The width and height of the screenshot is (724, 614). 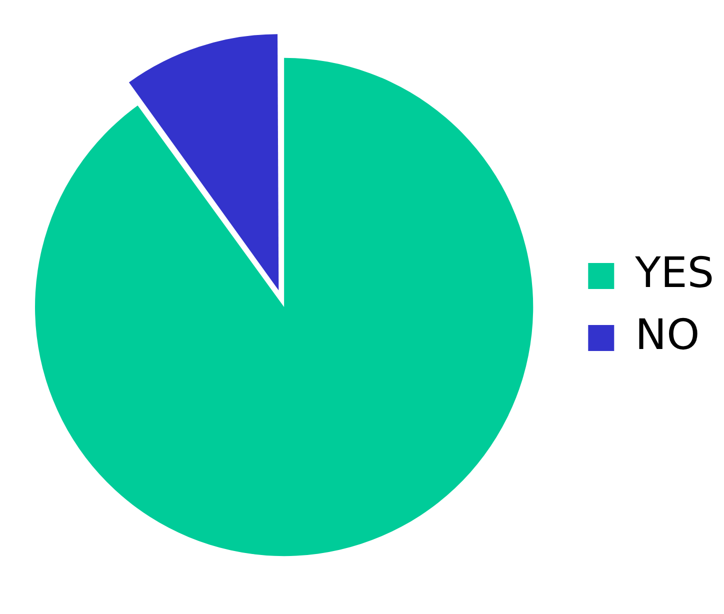 I want to click on legend-label: YES, so click(x=674, y=272).